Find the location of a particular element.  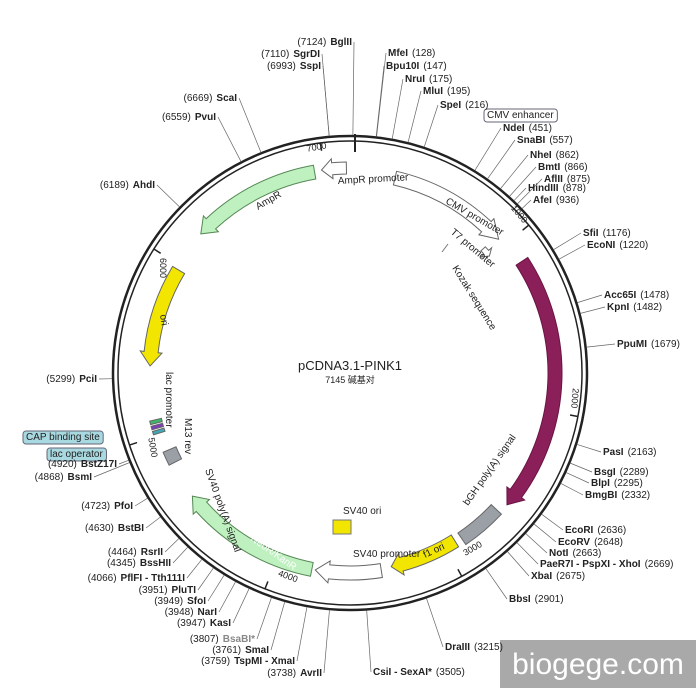

enzyme-name: BmtI is located at coordinates (549, 167).